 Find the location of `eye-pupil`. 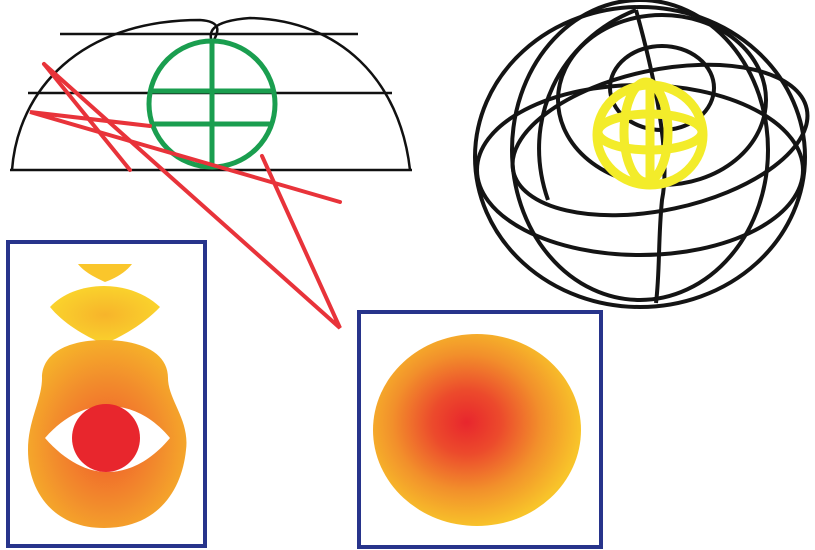

eye-pupil is located at coordinates (106, 438).